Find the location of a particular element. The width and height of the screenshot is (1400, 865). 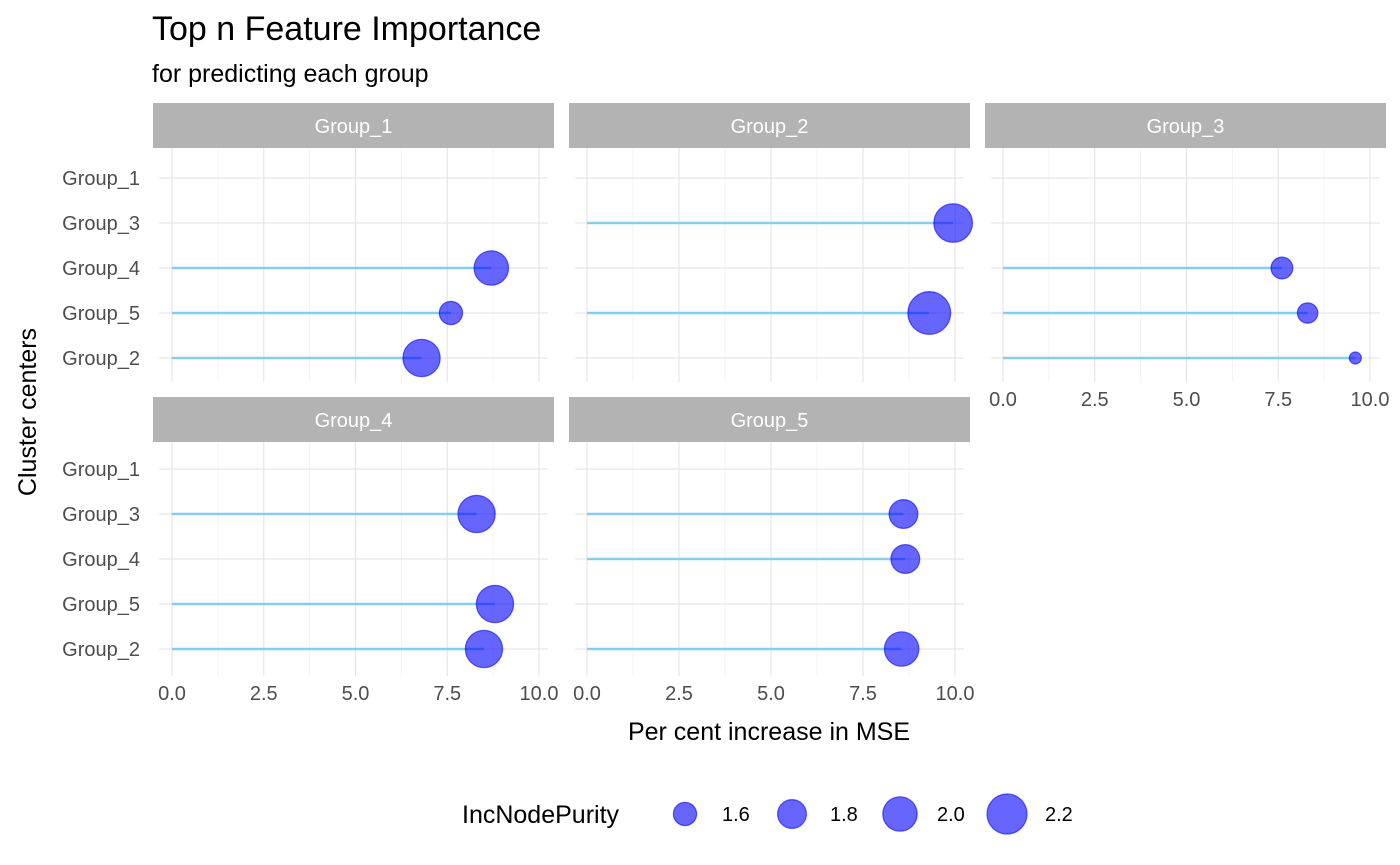

legend-key-label: 2.0 is located at coordinates (951, 815).